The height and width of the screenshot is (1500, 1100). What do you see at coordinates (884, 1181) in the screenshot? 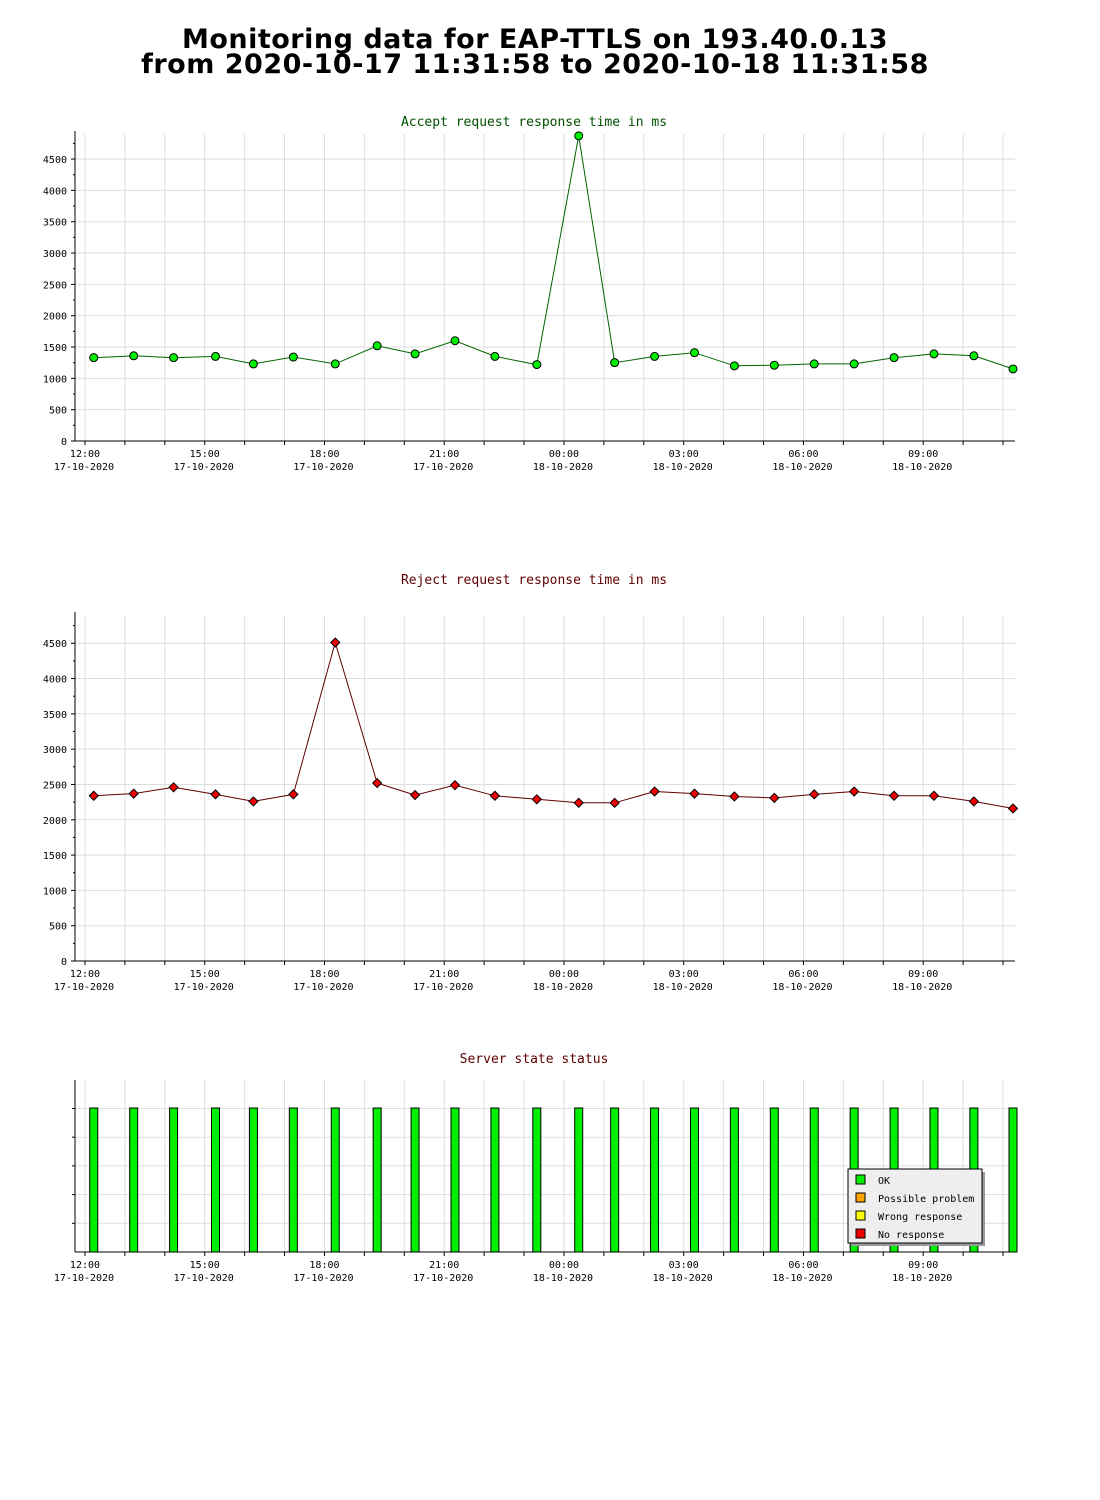
I see `legend-label: OK` at bounding box center [884, 1181].